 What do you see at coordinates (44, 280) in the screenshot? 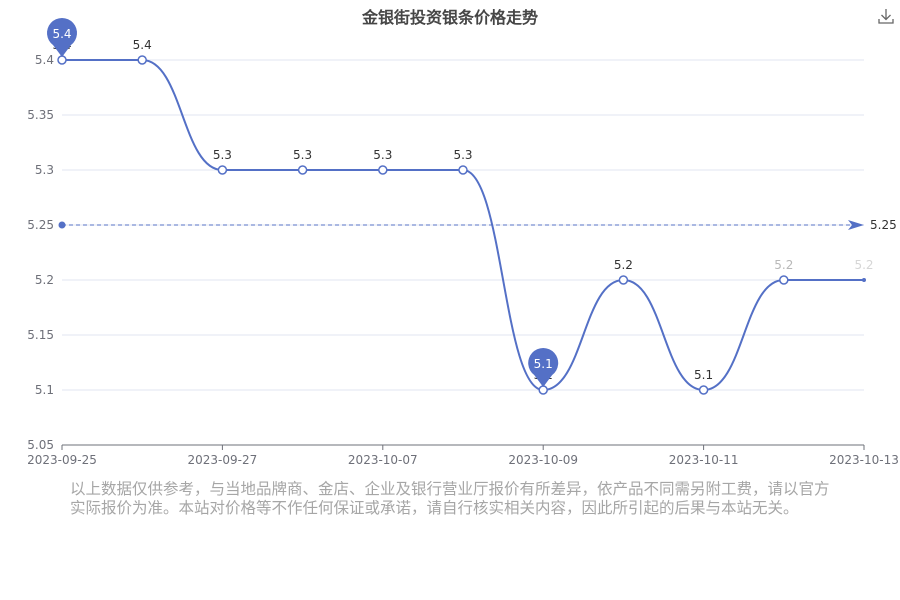
I see `y-tick-label: 5.2` at bounding box center [44, 280].